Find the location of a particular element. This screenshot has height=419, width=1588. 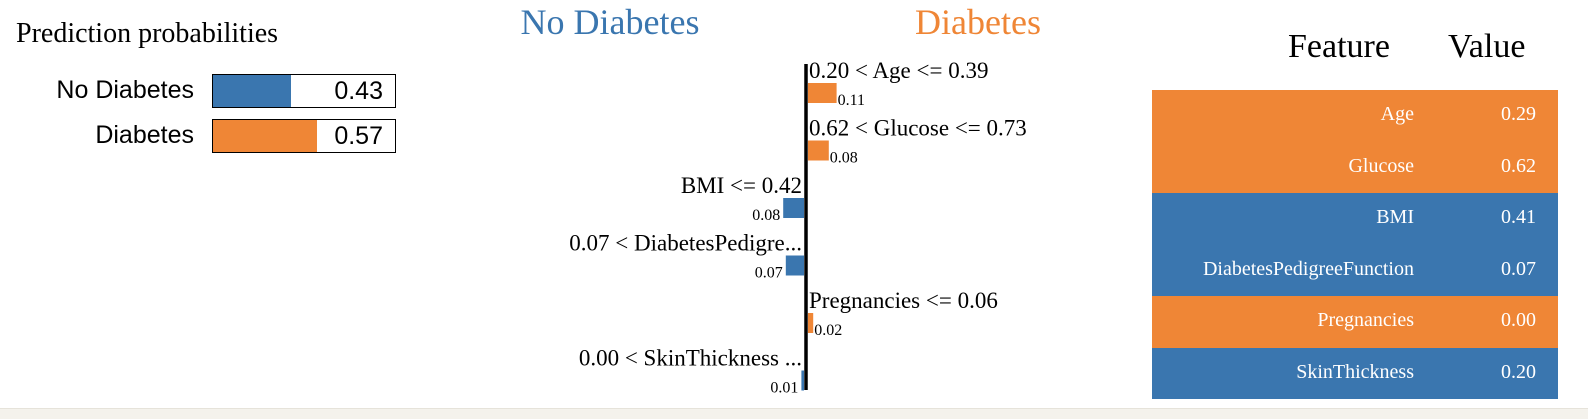

weight-value-label: 0.11 is located at coordinates (851, 100).